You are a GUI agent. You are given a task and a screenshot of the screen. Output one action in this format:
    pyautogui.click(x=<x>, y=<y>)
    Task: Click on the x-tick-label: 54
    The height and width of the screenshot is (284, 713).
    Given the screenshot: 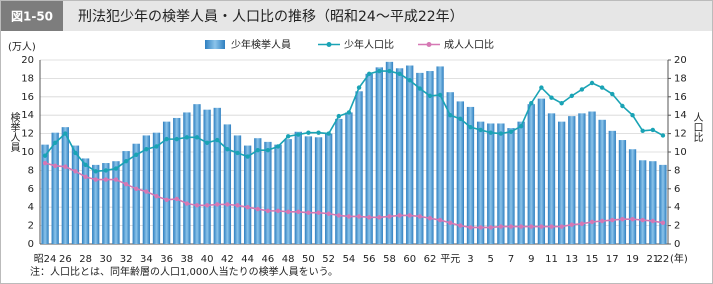 What is the action you would take?
    pyautogui.click(x=349, y=259)
    